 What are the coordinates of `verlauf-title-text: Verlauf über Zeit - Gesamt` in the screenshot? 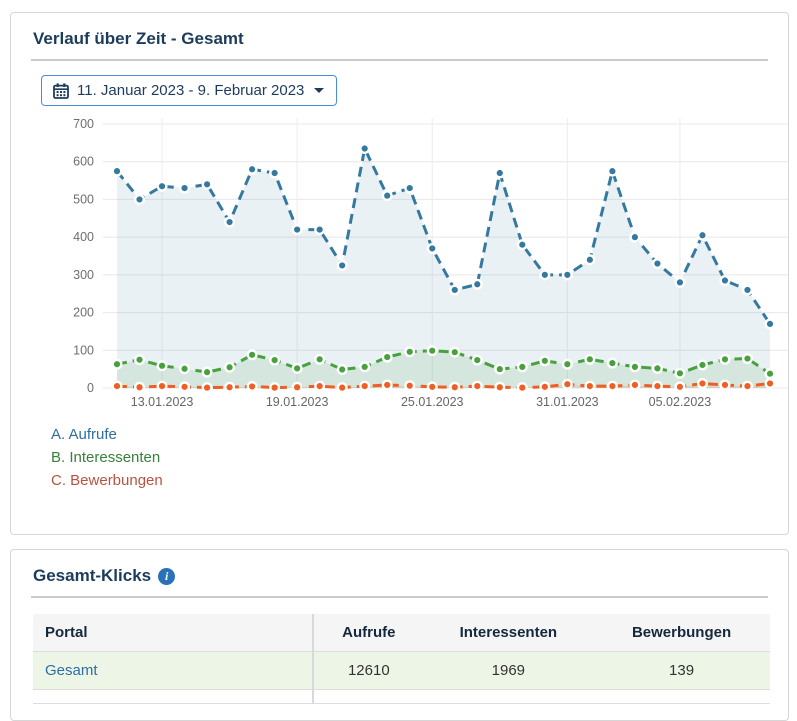 It's located at (138, 38).